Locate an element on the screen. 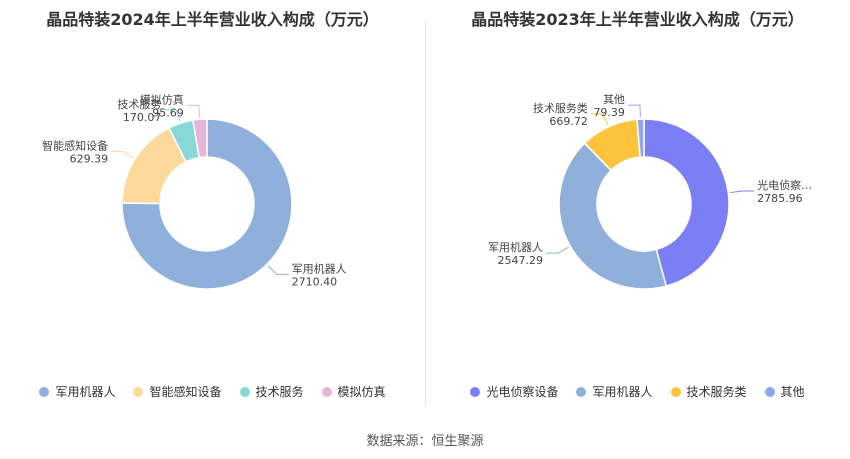  legend-label: 智能感知设备 is located at coordinates (185, 392).